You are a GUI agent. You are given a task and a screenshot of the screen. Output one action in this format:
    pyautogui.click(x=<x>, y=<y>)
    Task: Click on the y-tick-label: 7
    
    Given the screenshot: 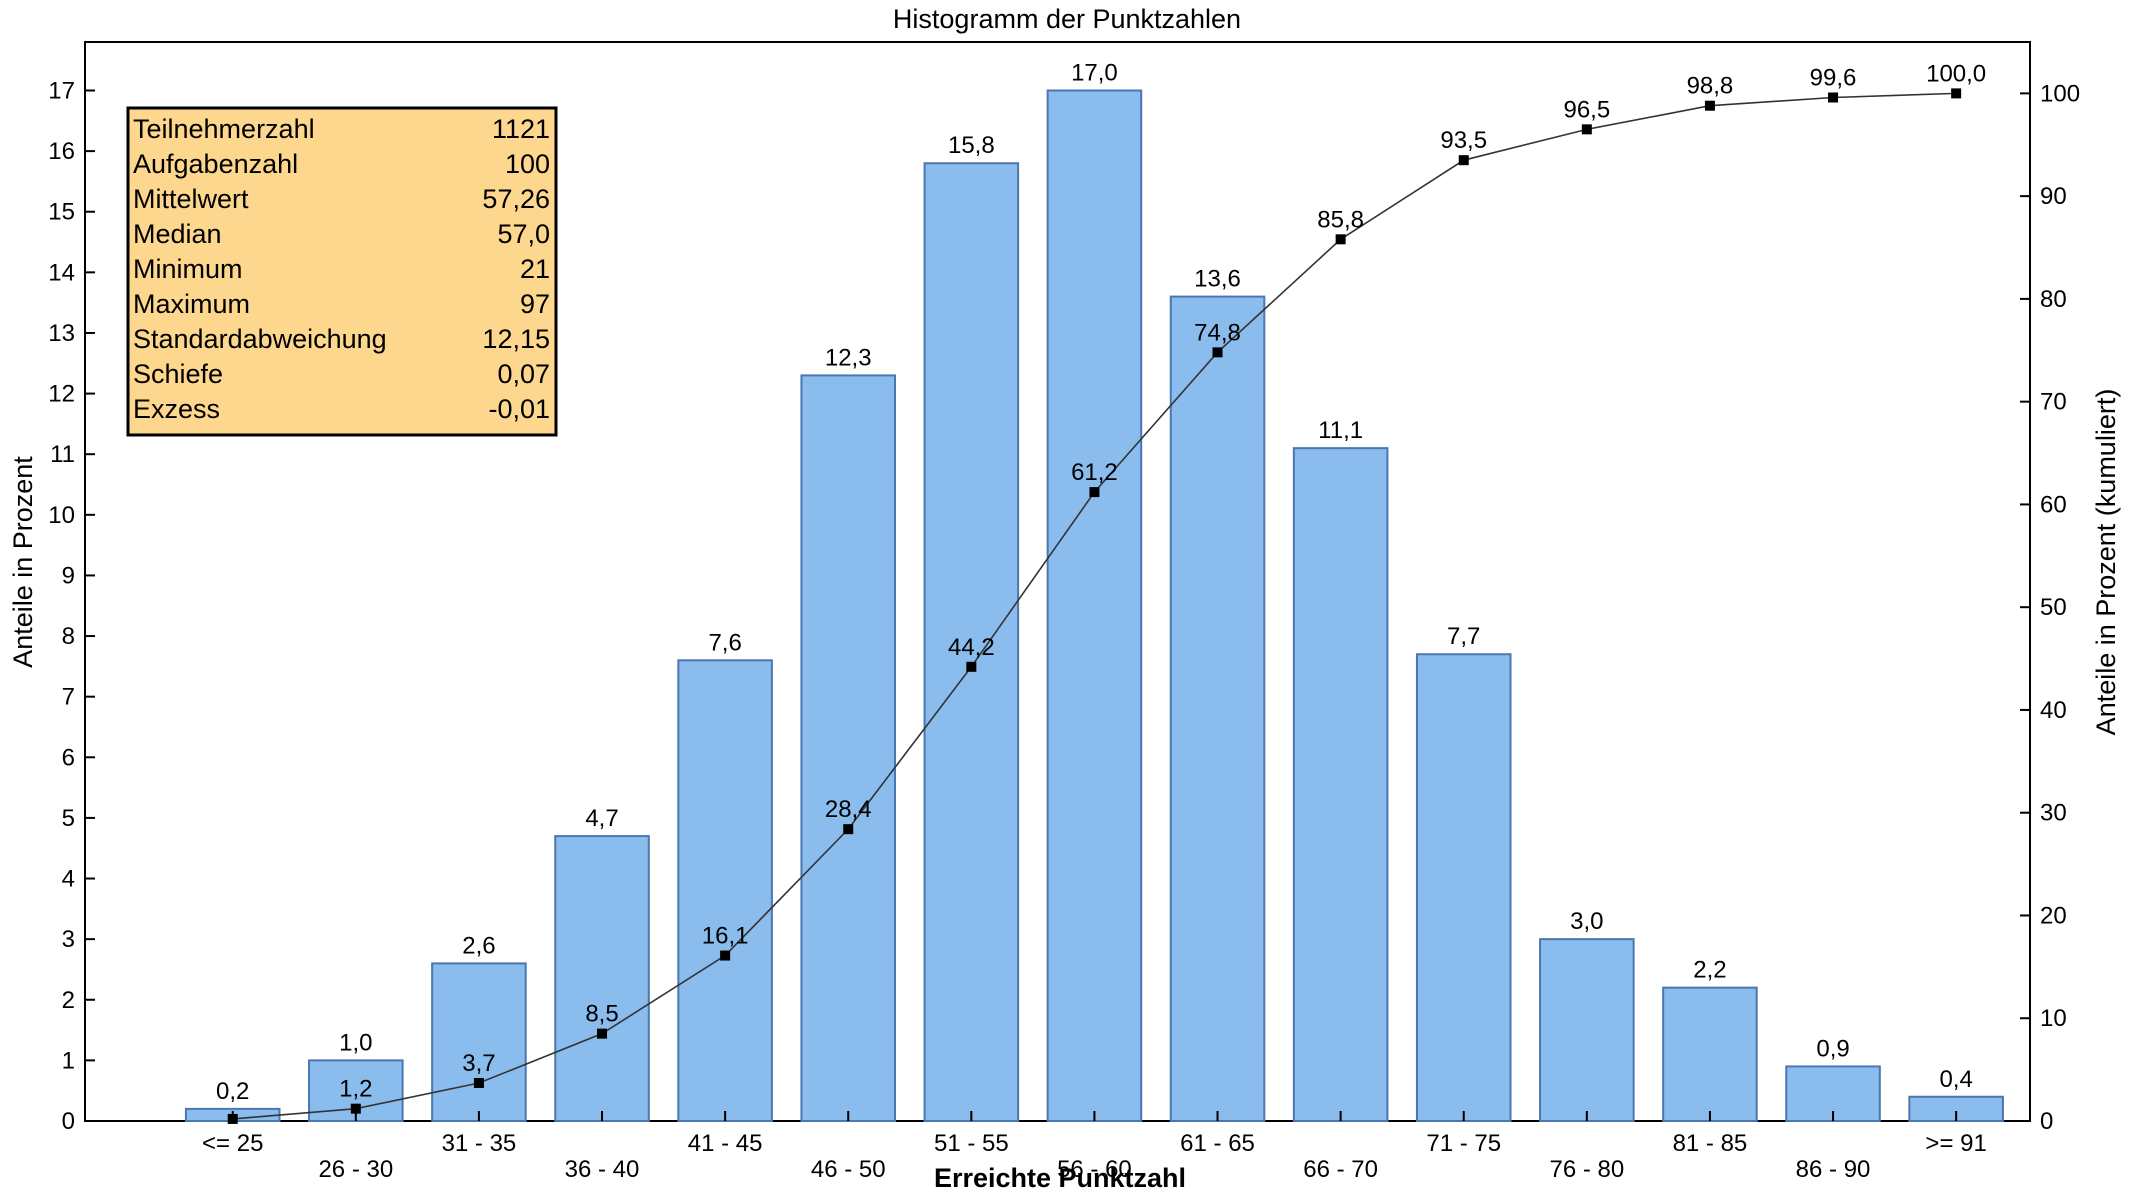 What is the action you would take?
    pyautogui.click(x=68, y=697)
    